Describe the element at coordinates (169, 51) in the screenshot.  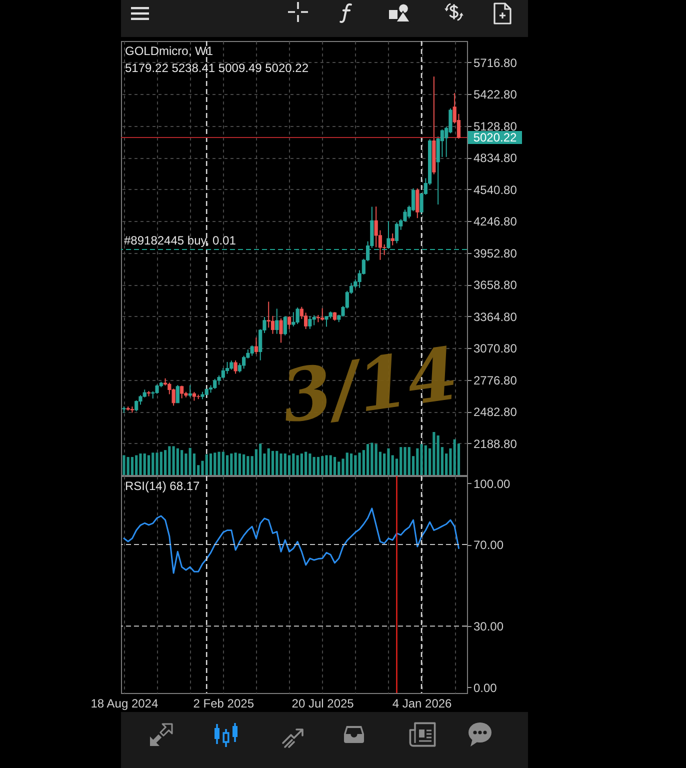
I see `chart-title: GOLDmicro, W1` at that location.